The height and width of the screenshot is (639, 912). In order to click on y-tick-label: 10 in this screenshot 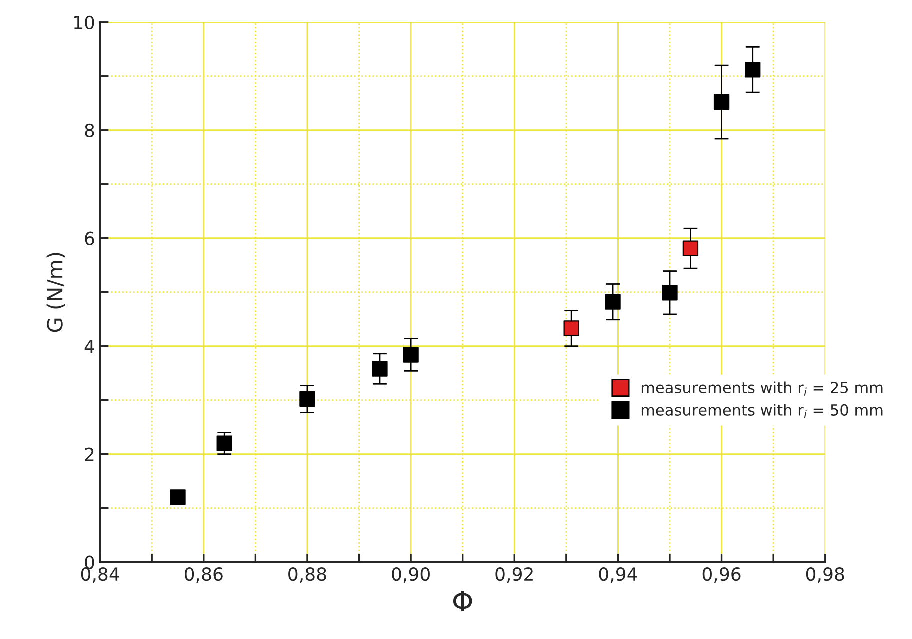, I will do `click(84, 23)`.